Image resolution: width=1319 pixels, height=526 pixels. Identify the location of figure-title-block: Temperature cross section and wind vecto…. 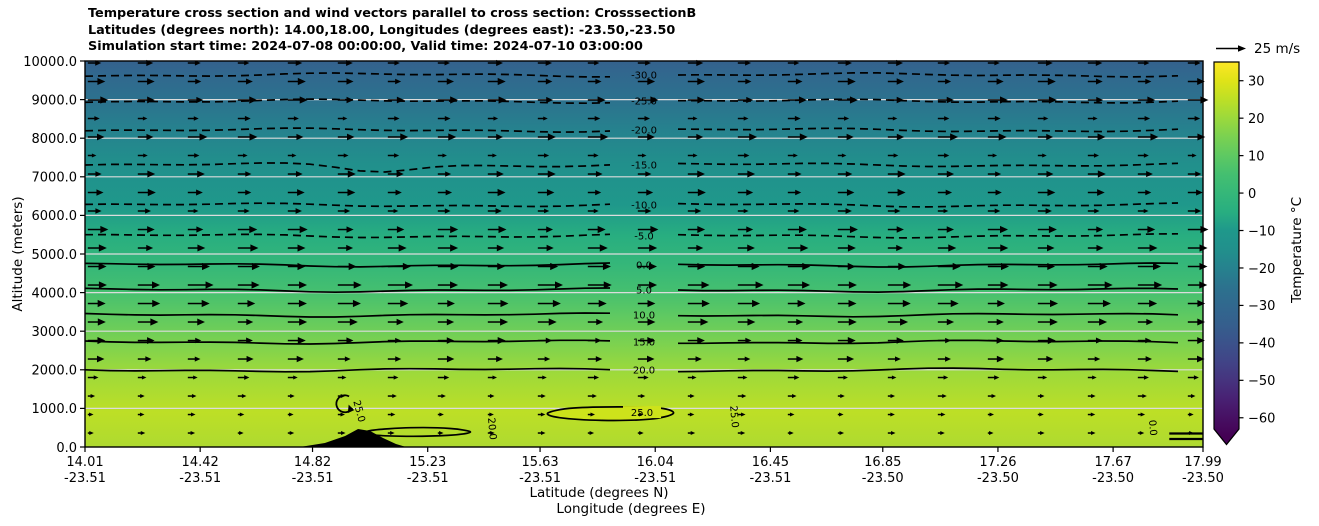
(392, 31).